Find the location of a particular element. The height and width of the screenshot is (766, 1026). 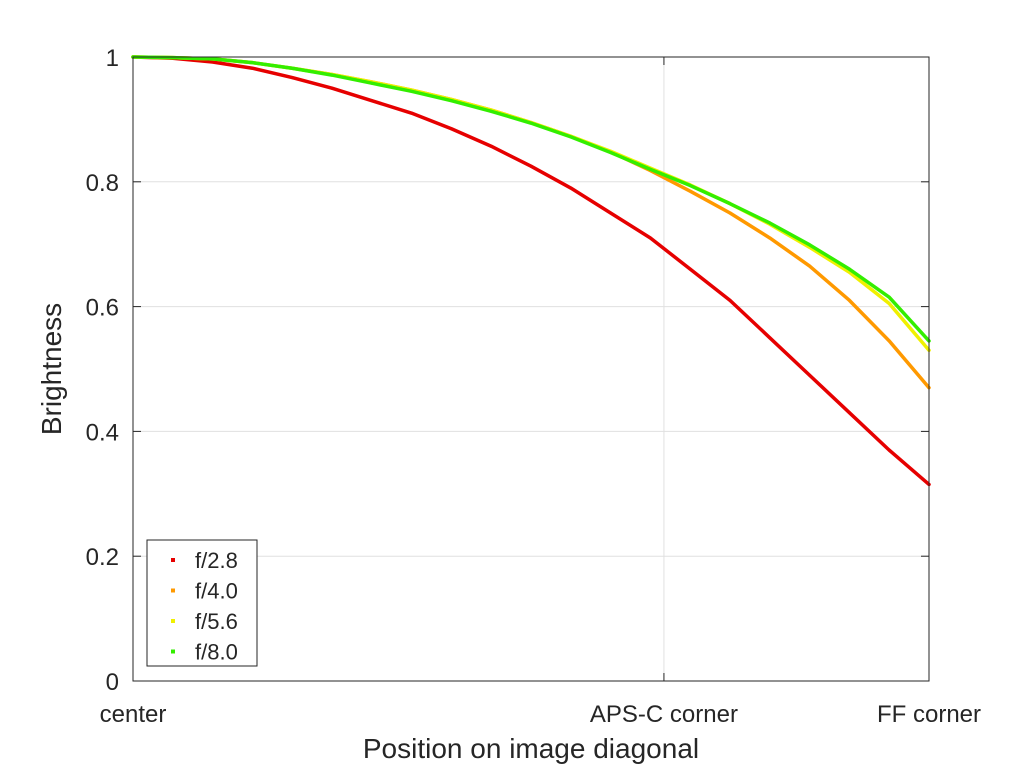

y-tick-label: 0.8 is located at coordinates (102, 183).